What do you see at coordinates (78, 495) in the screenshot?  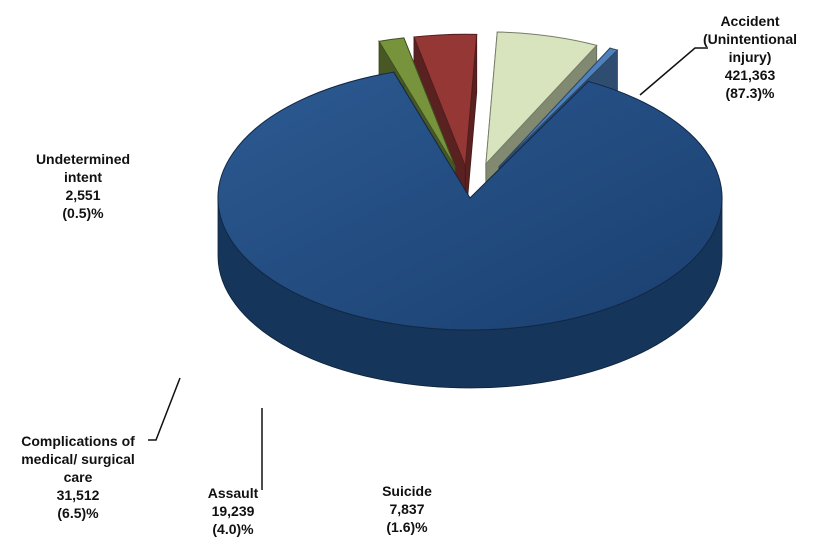 I see `data-label-line: 31,512` at bounding box center [78, 495].